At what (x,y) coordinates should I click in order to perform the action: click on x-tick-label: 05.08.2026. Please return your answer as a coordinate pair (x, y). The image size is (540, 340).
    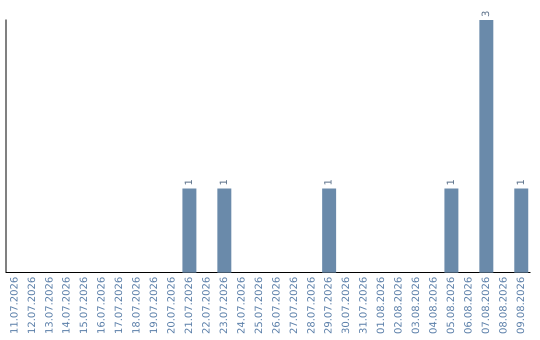
    Looking at the image, I should click on (451, 305).